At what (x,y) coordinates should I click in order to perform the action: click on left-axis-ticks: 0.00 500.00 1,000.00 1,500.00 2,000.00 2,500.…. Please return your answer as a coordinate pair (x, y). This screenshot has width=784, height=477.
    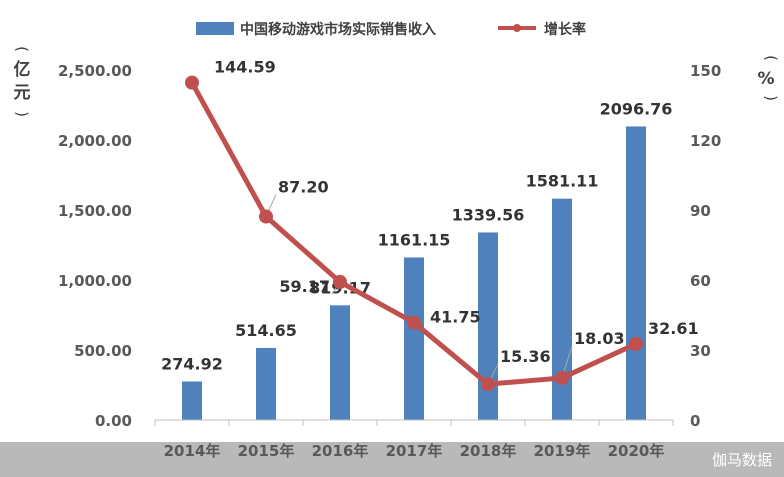
    Looking at the image, I should click on (95, 246).